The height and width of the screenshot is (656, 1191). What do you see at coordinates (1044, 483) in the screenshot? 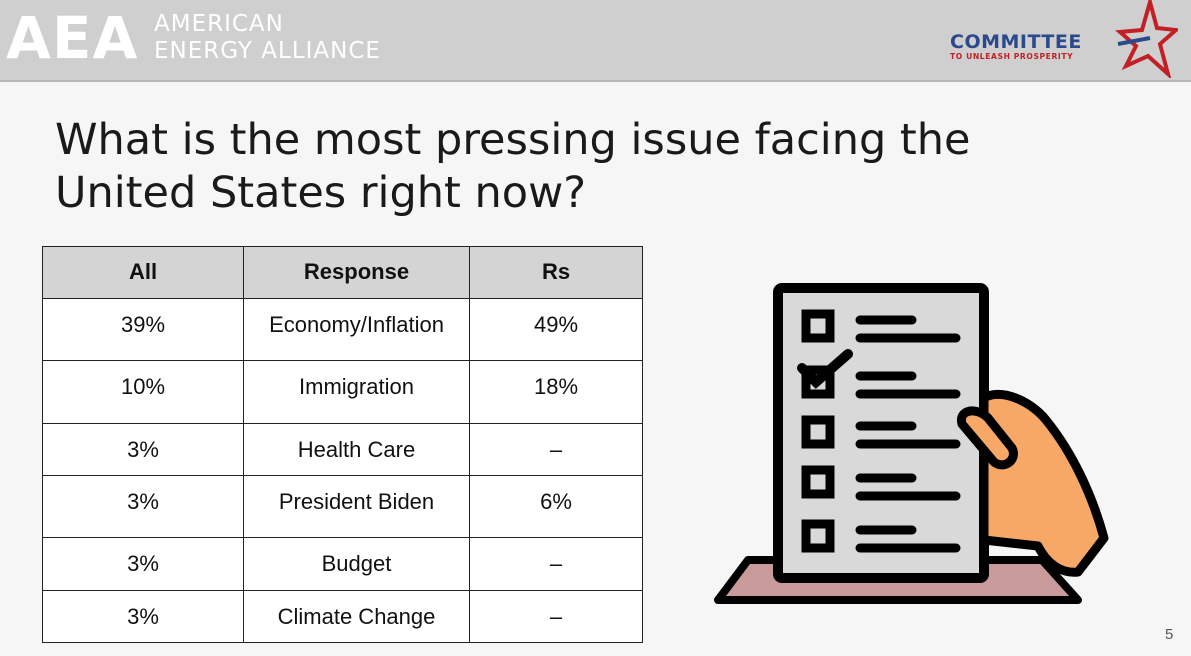
I see `hand-icon` at bounding box center [1044, 483].